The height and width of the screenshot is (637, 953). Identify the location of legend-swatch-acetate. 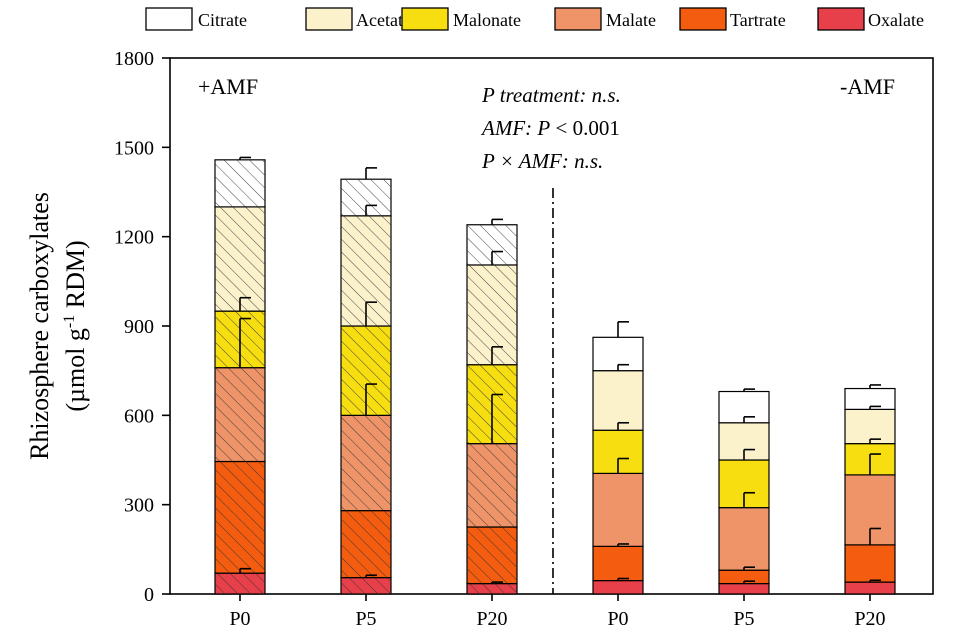
(329, 19).